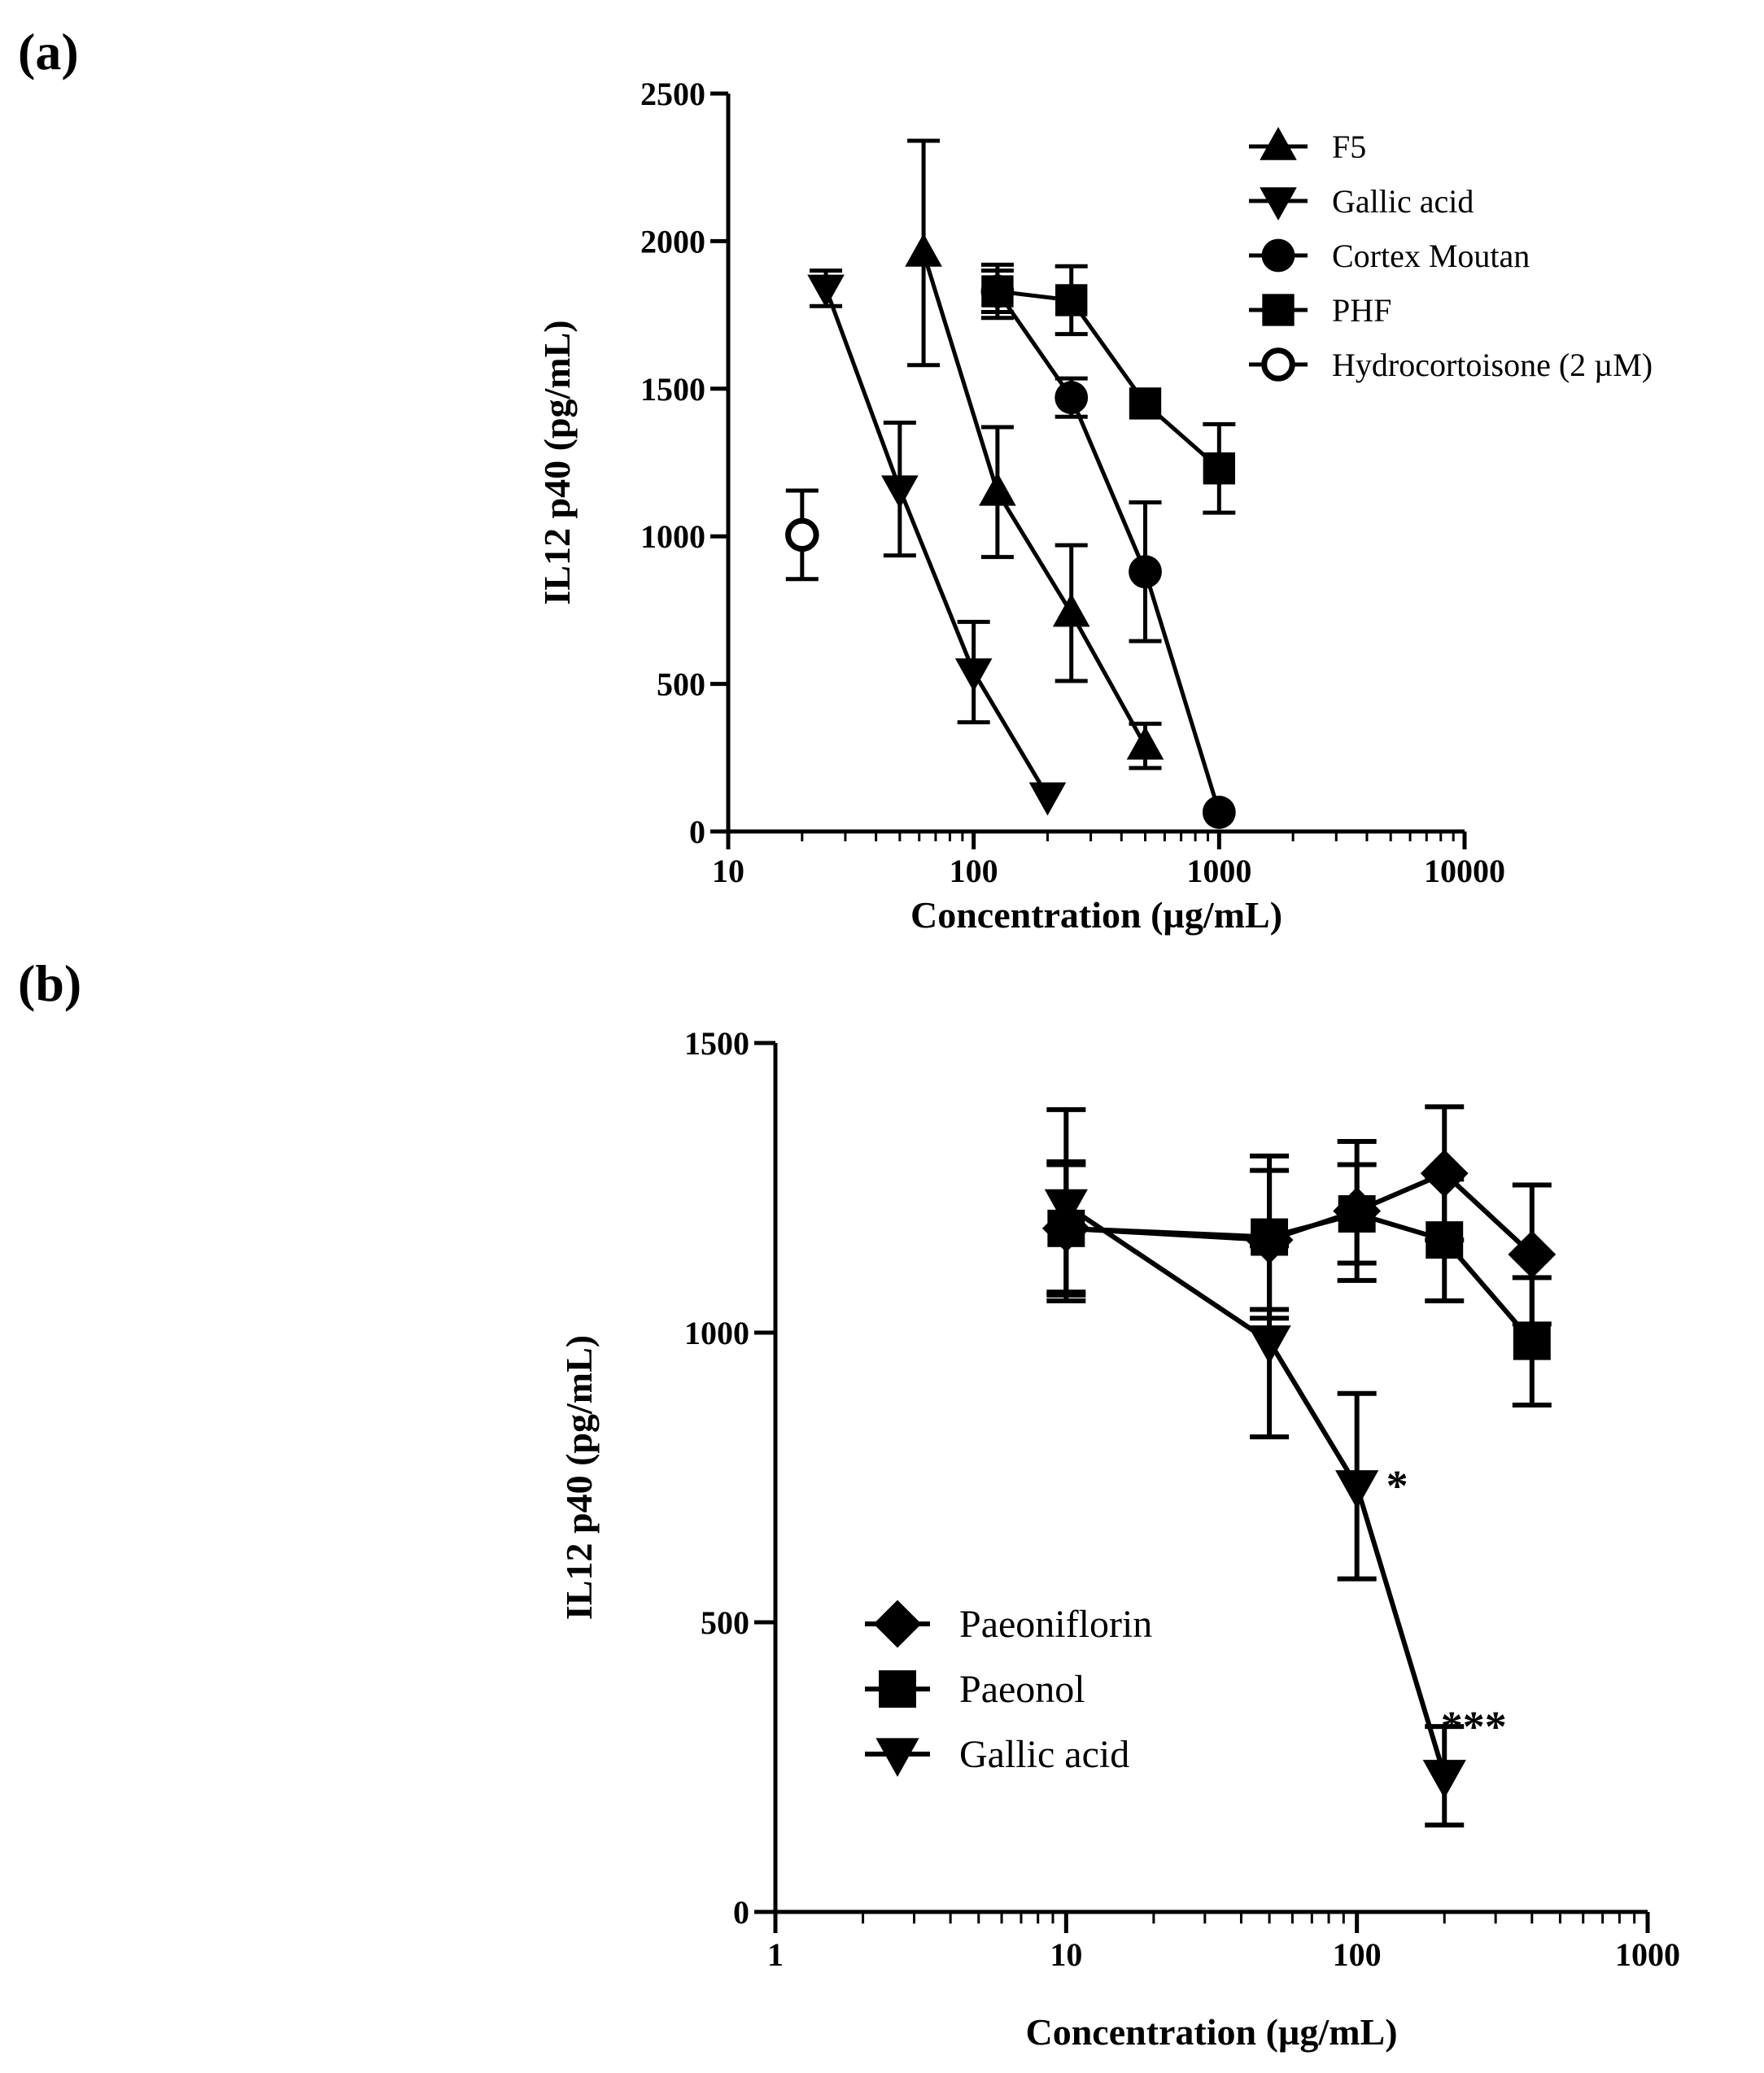  I want to click on a-legend-item-phf: PHF, so click(1320, 310).